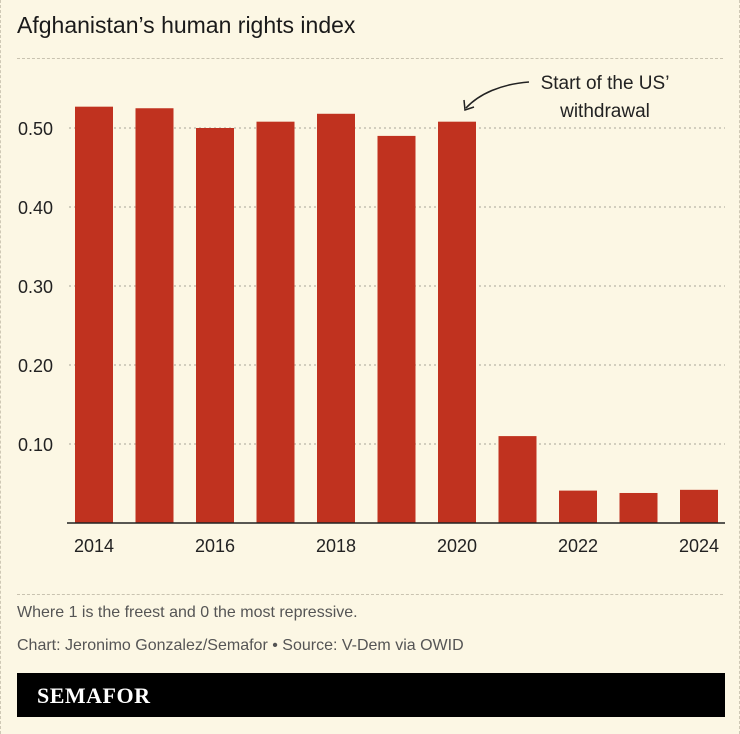 The width and height of the screenshot is (740, 734). What do you see at coordinates (517, 479) in the screenshot?
I see `bar-2021` at bounding box center [517, 479].